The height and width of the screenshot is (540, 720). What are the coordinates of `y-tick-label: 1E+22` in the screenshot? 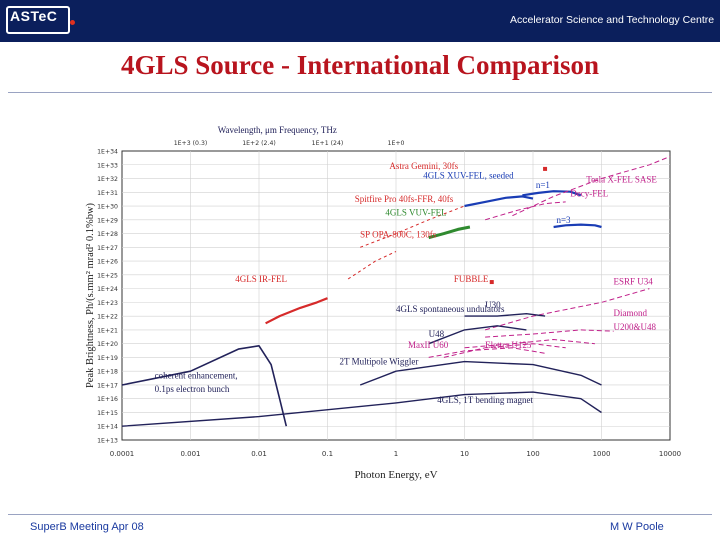 It's located at (107, 317).